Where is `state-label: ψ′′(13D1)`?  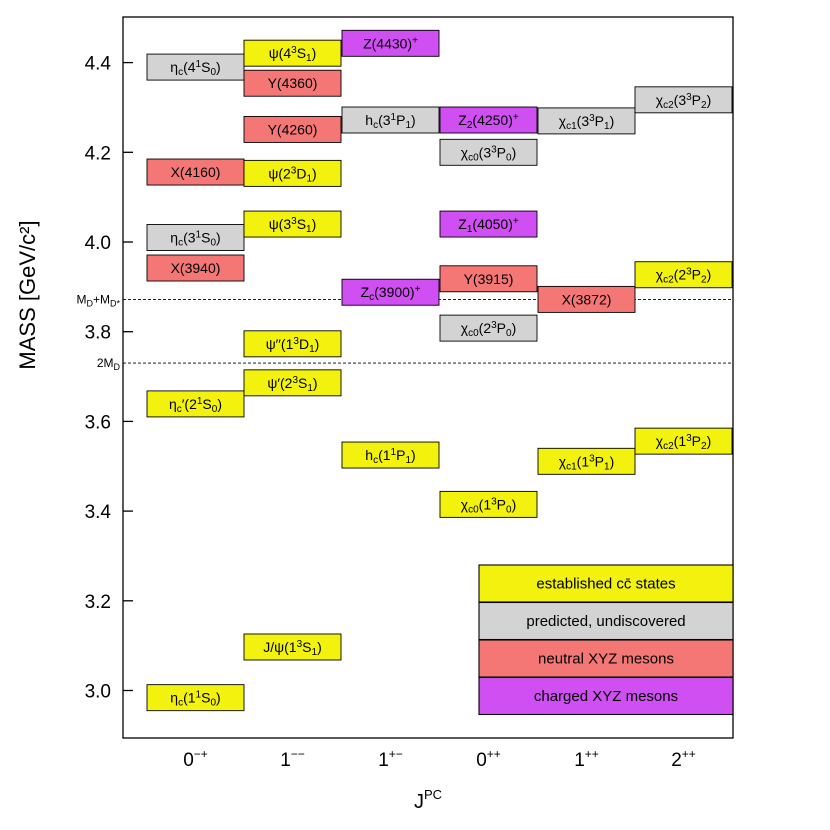 state-label: ψ′′(13D1) is located at coordinates (293, 345).